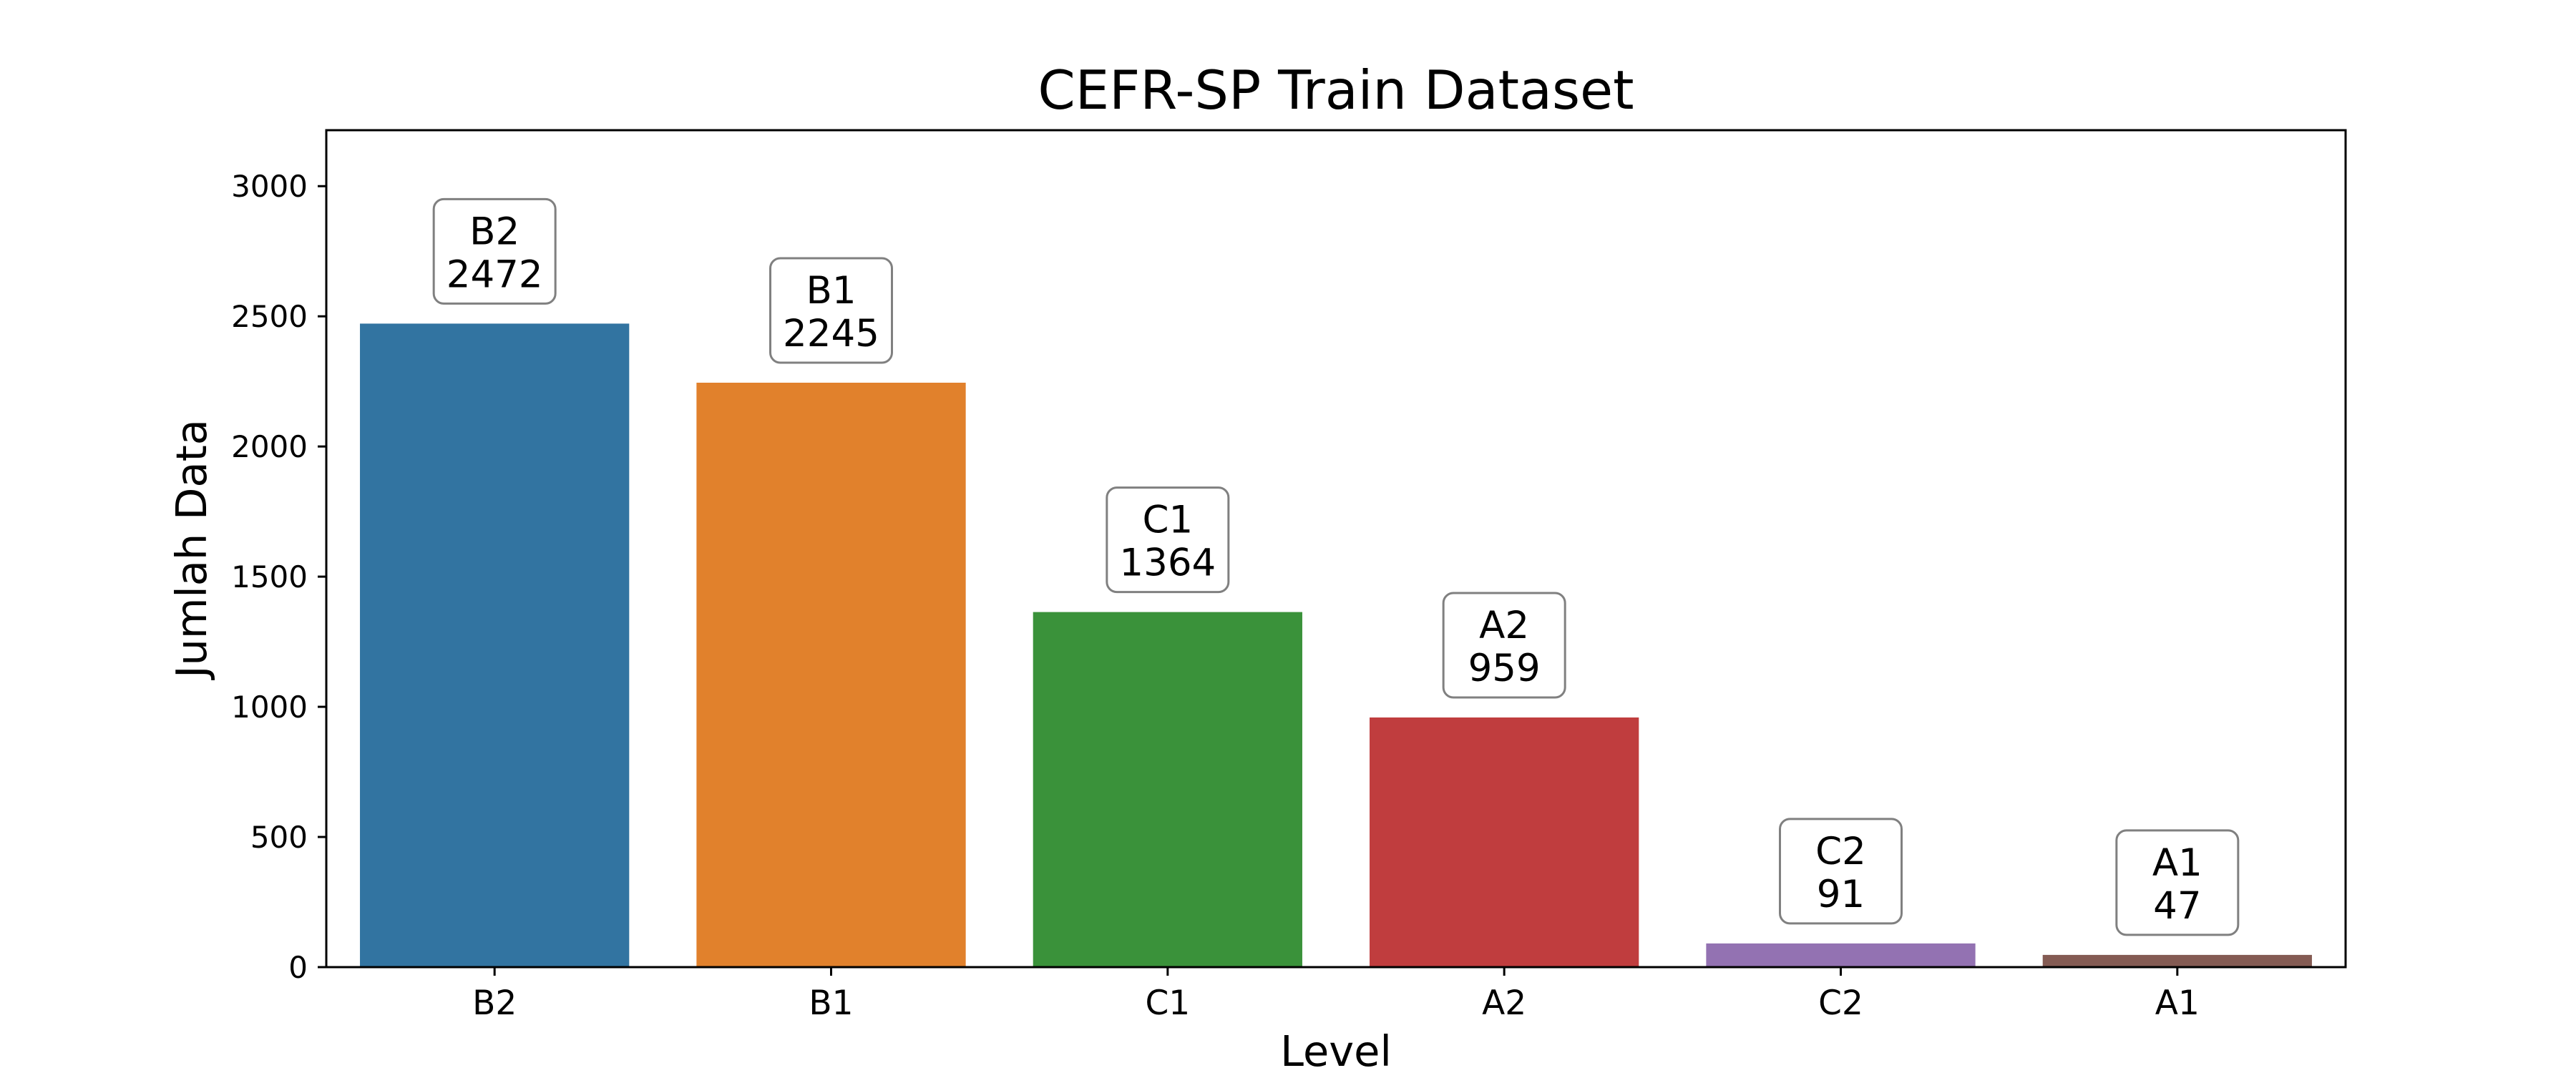 This screenshot has height=1073, width=2576. What do you see at coordinates (269, 187) in the screenshot?
I see `y-tick-label: 3000` at bounding box center [269, 187].